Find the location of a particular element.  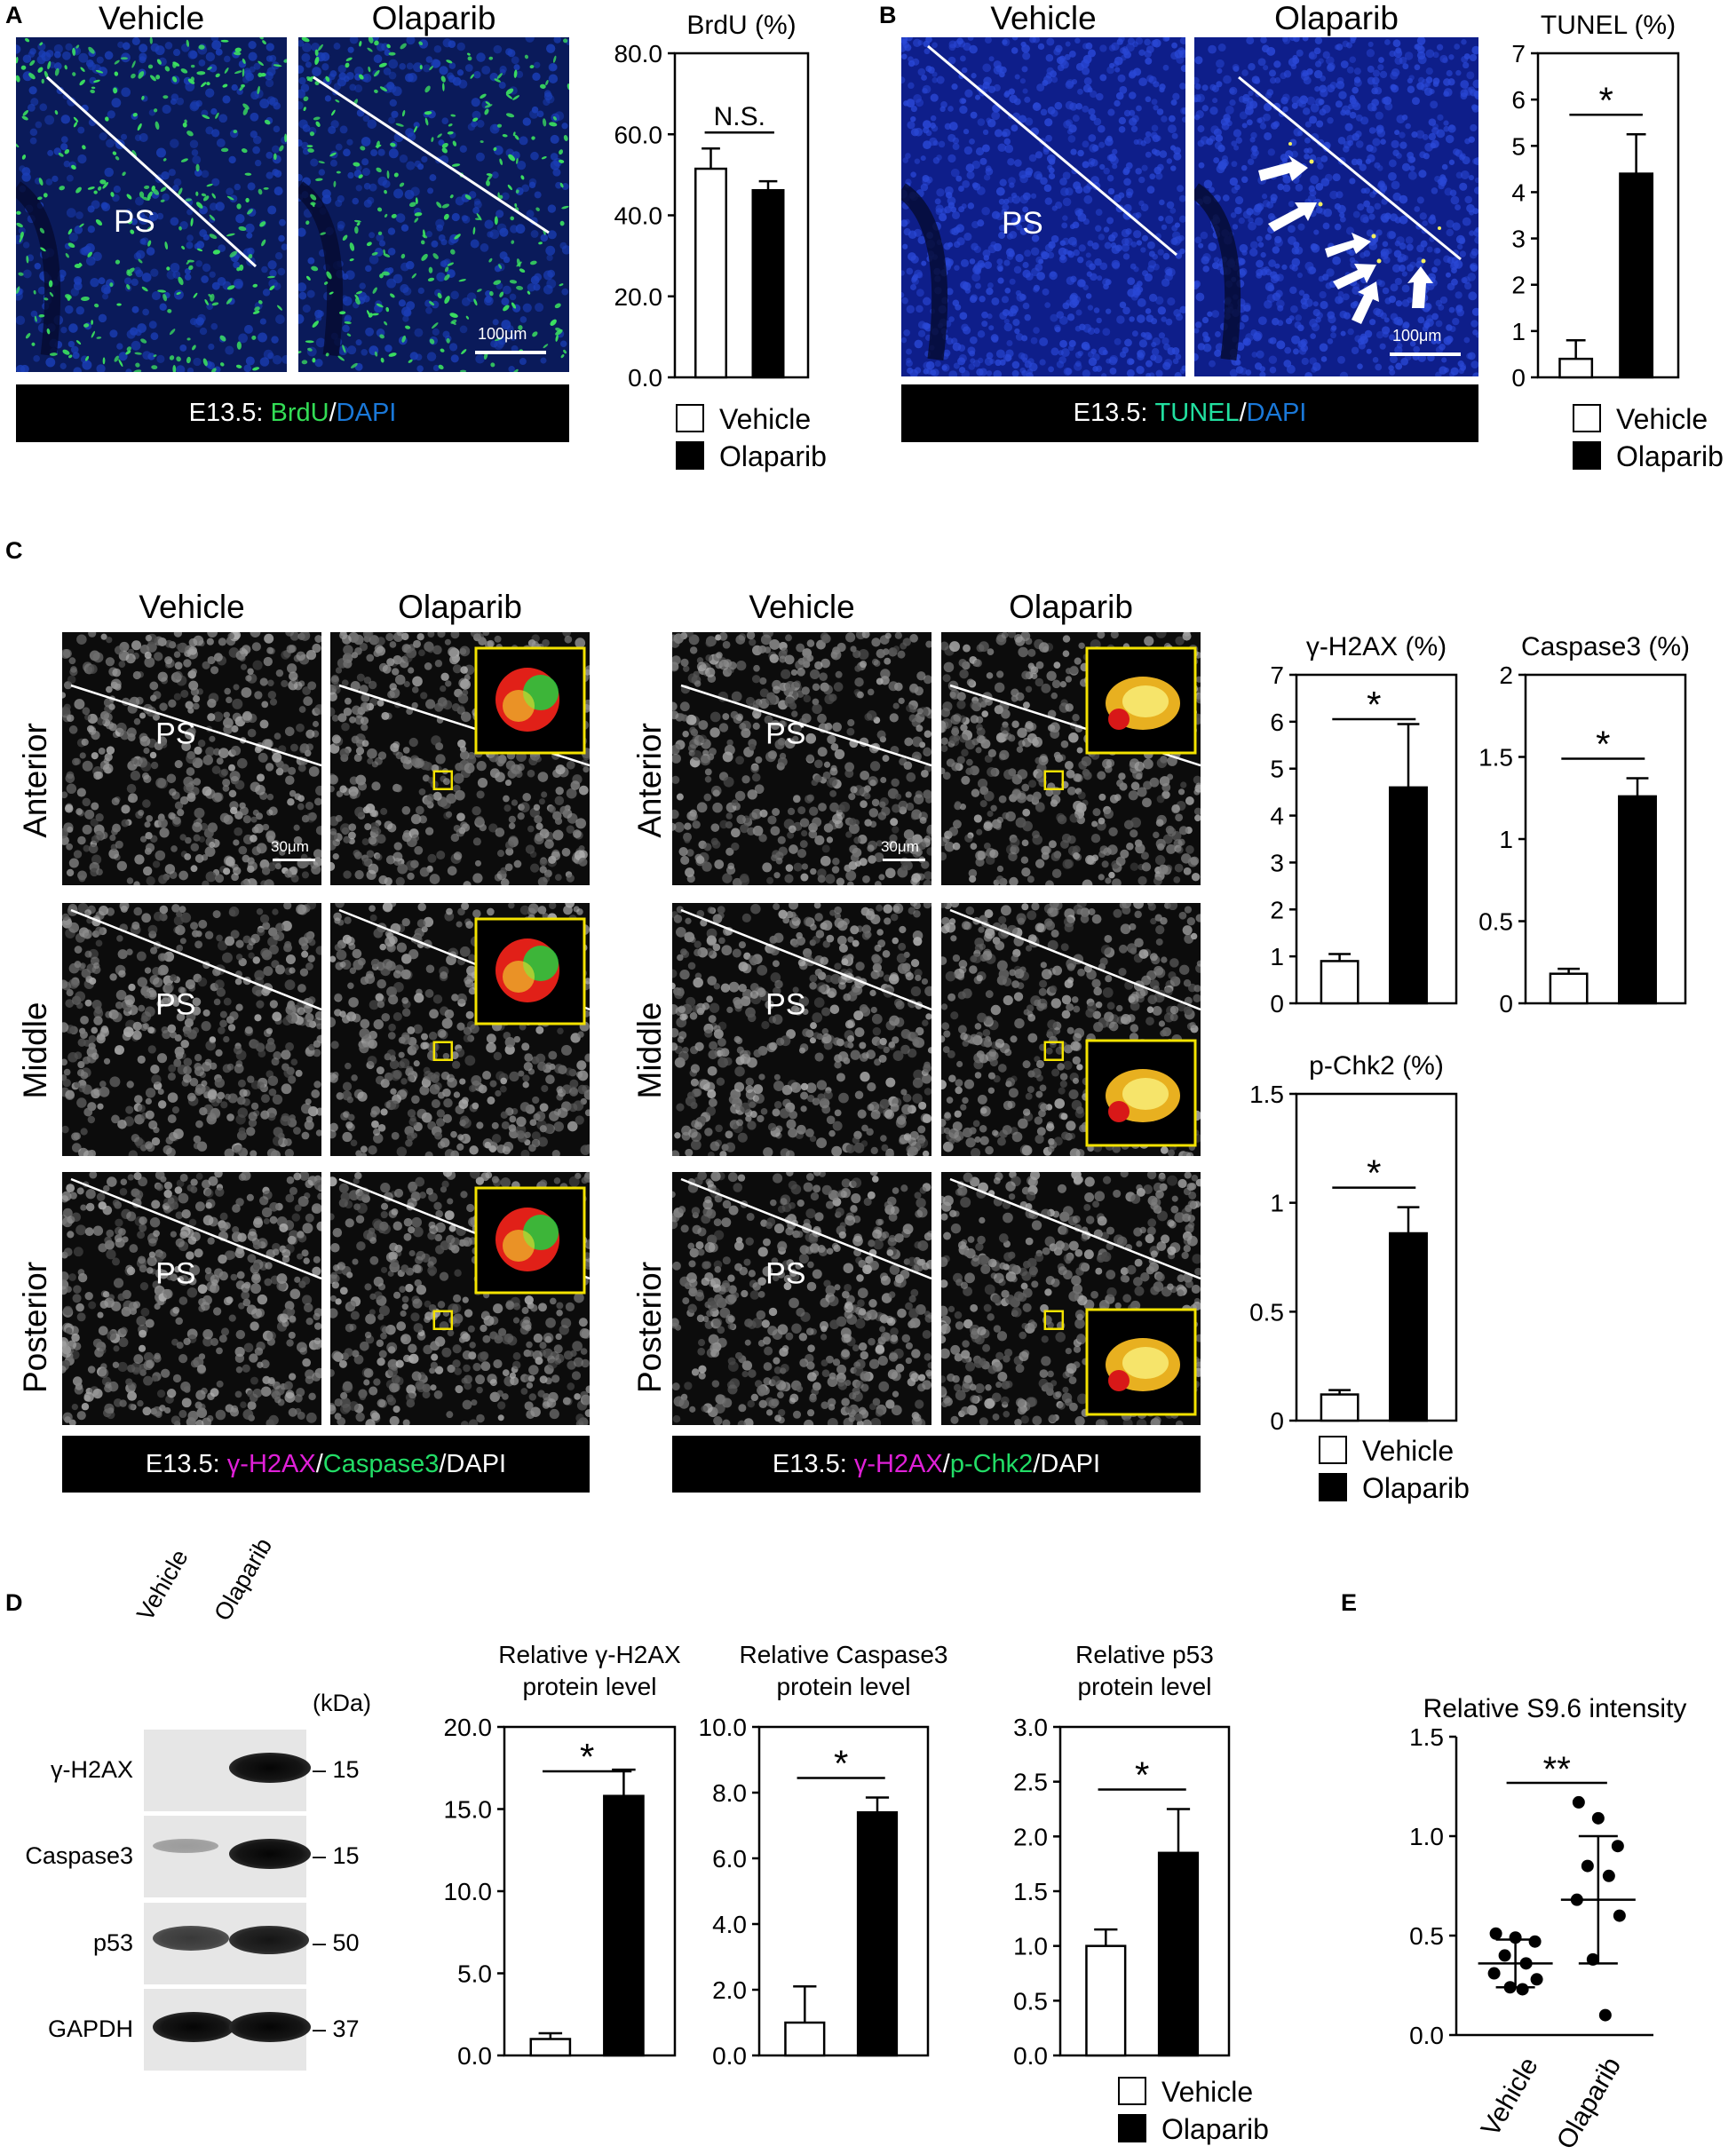

casp3-tick-label: 2 is located at coordinates (1506, 675).